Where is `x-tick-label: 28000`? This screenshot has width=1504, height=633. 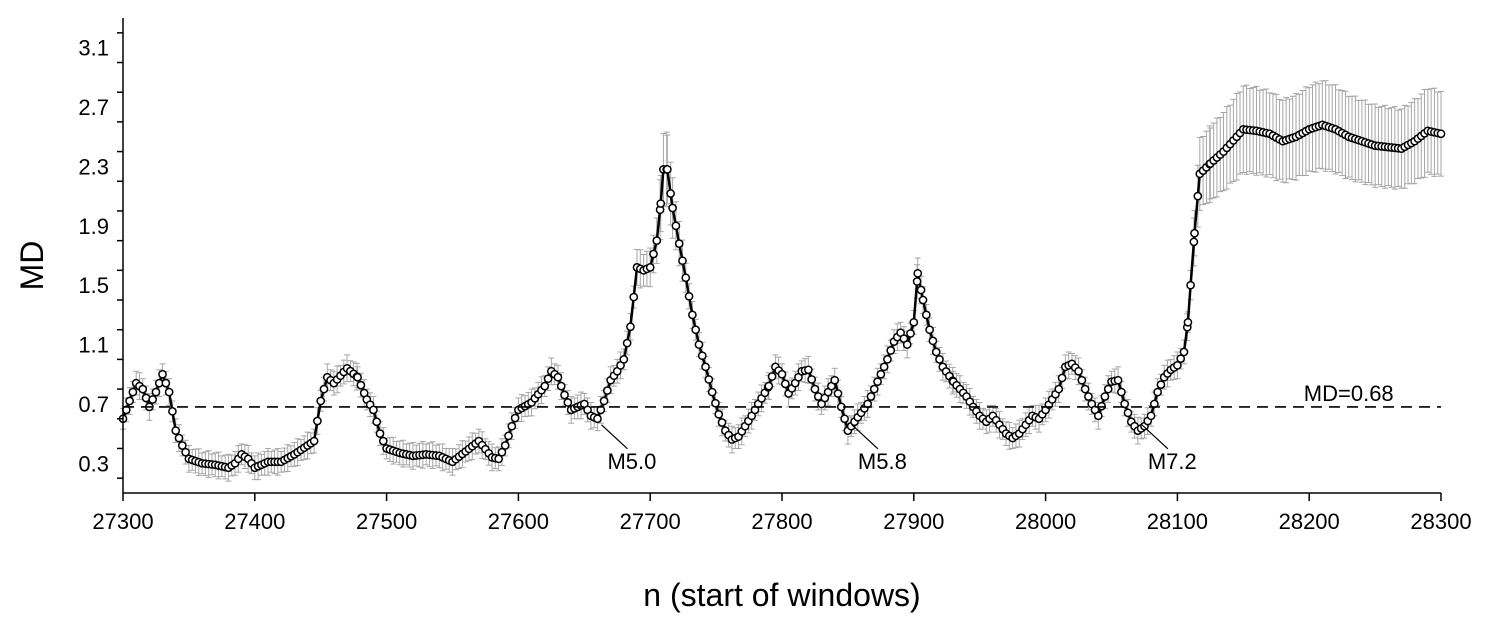 x-tick-label: 28000 is located at coordinates (1045, 521).